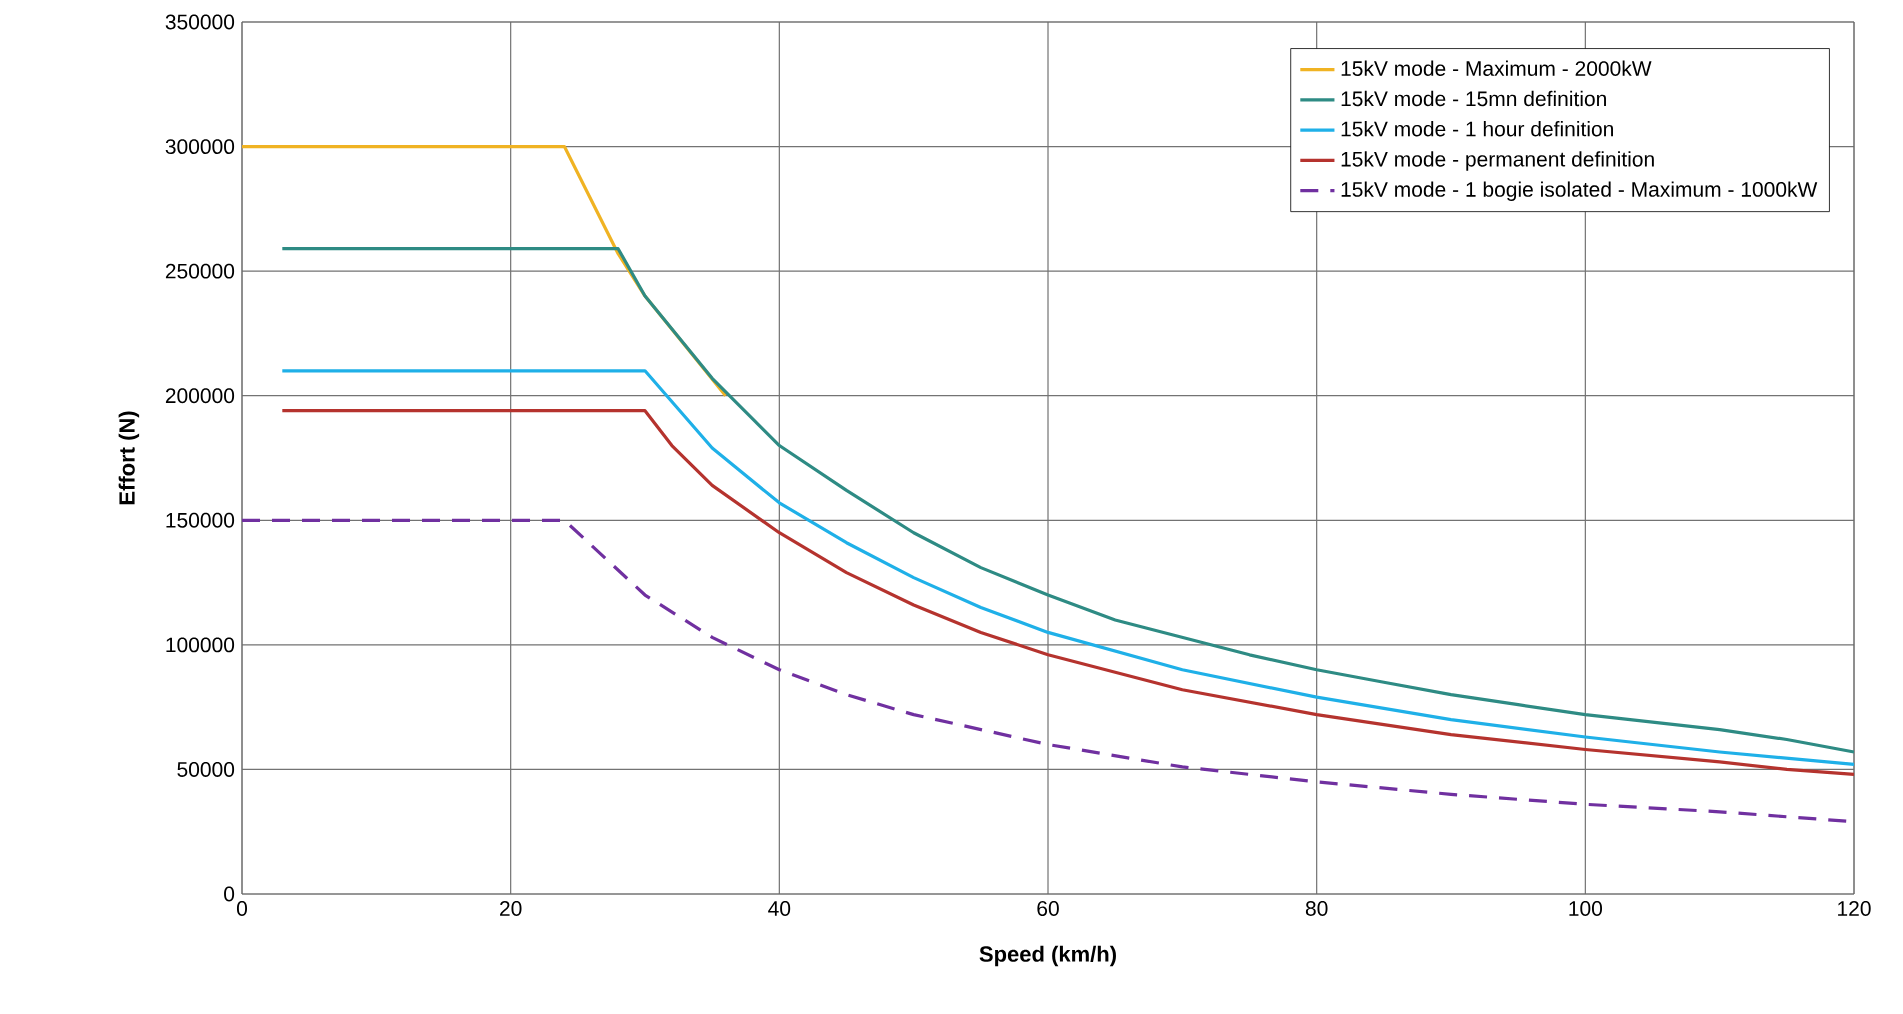  What do you see at coordinates (200, 520) in the screenshot?
I see `y-tick-label: 150000` at bounding box center [200, 520].